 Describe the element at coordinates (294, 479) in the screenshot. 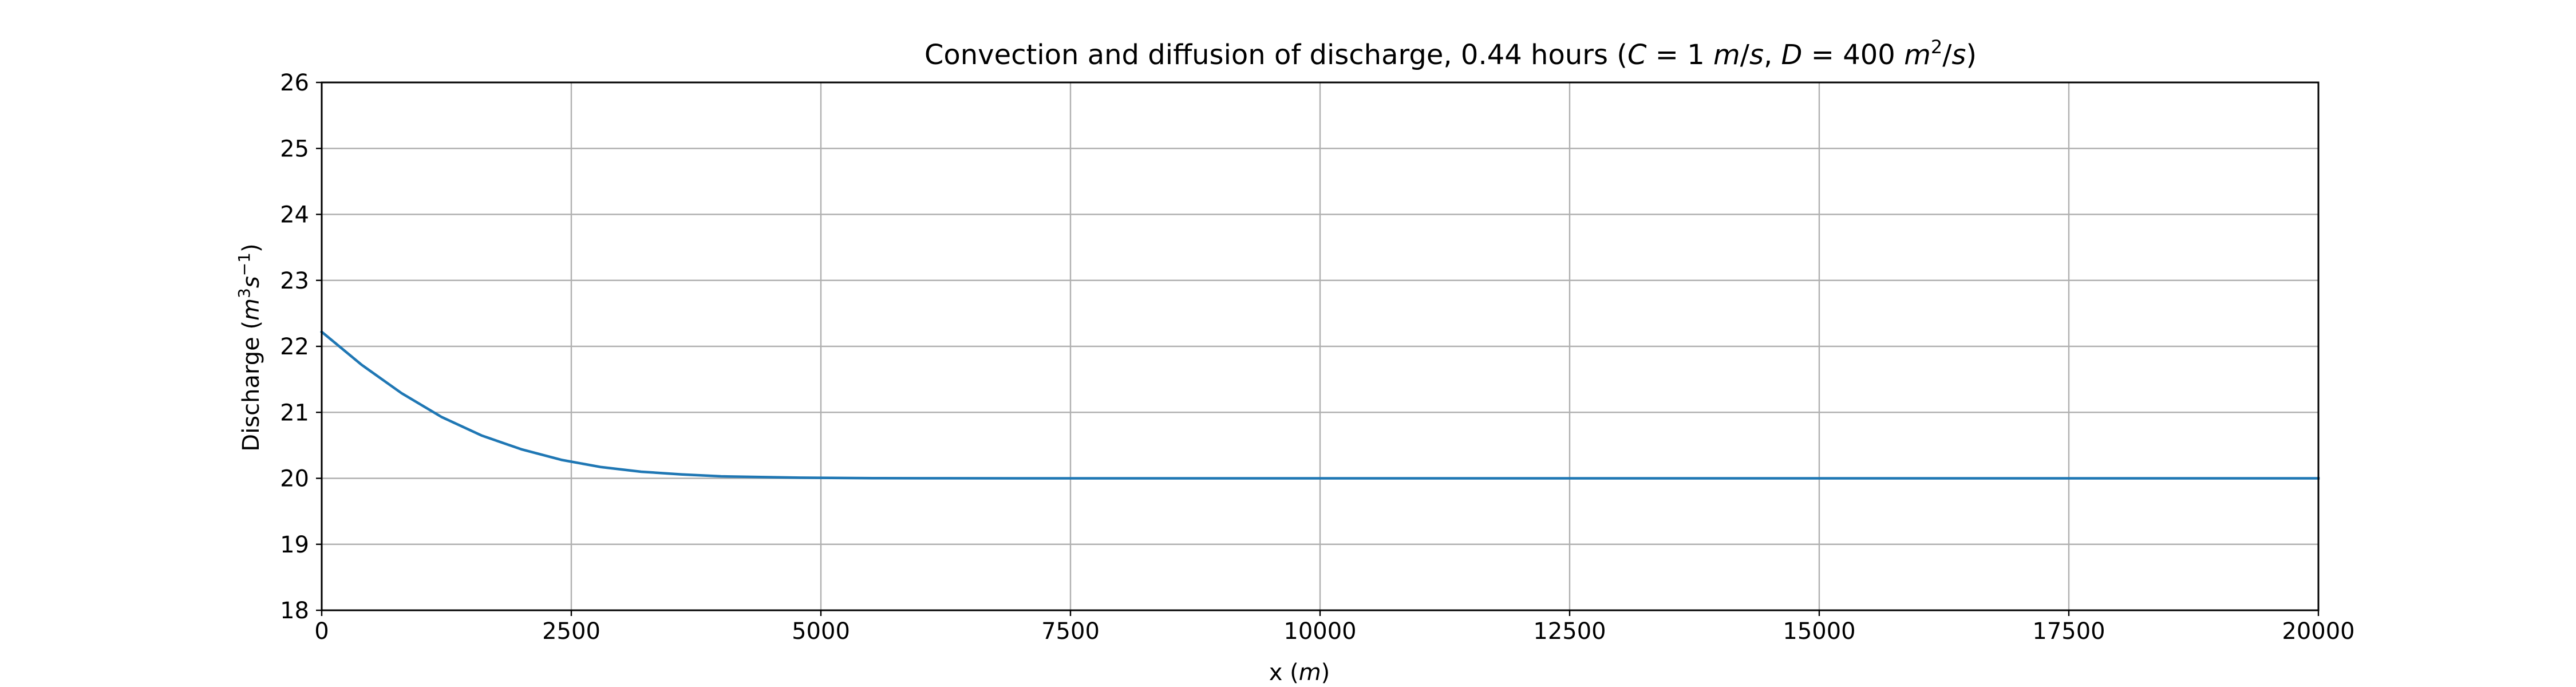

I see `y-tick-label: 20` at that location.